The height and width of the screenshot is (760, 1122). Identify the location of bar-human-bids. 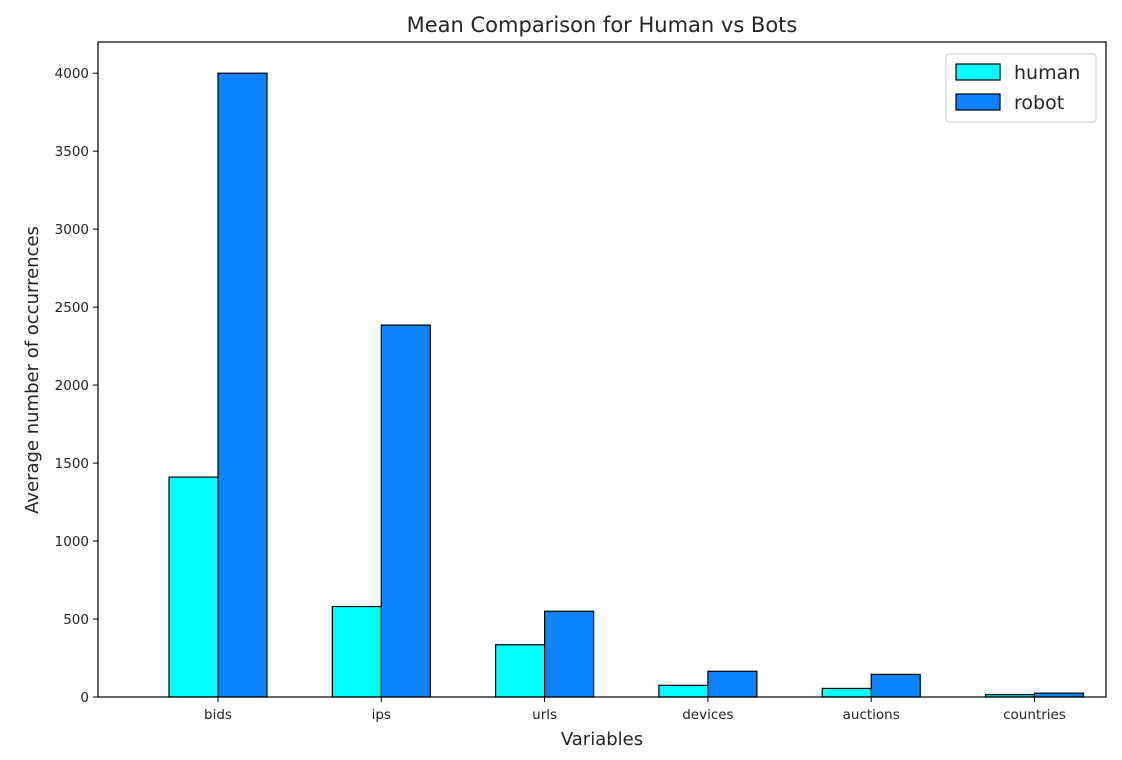
(193, 587).